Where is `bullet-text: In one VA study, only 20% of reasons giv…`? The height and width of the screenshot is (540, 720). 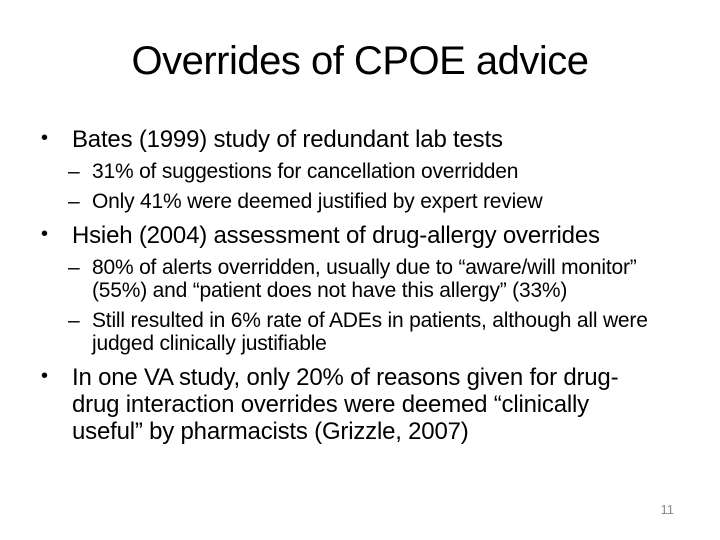 bullet-text: In one VA study, only 20% of reasons giv… is located at coordinates (345, 404).